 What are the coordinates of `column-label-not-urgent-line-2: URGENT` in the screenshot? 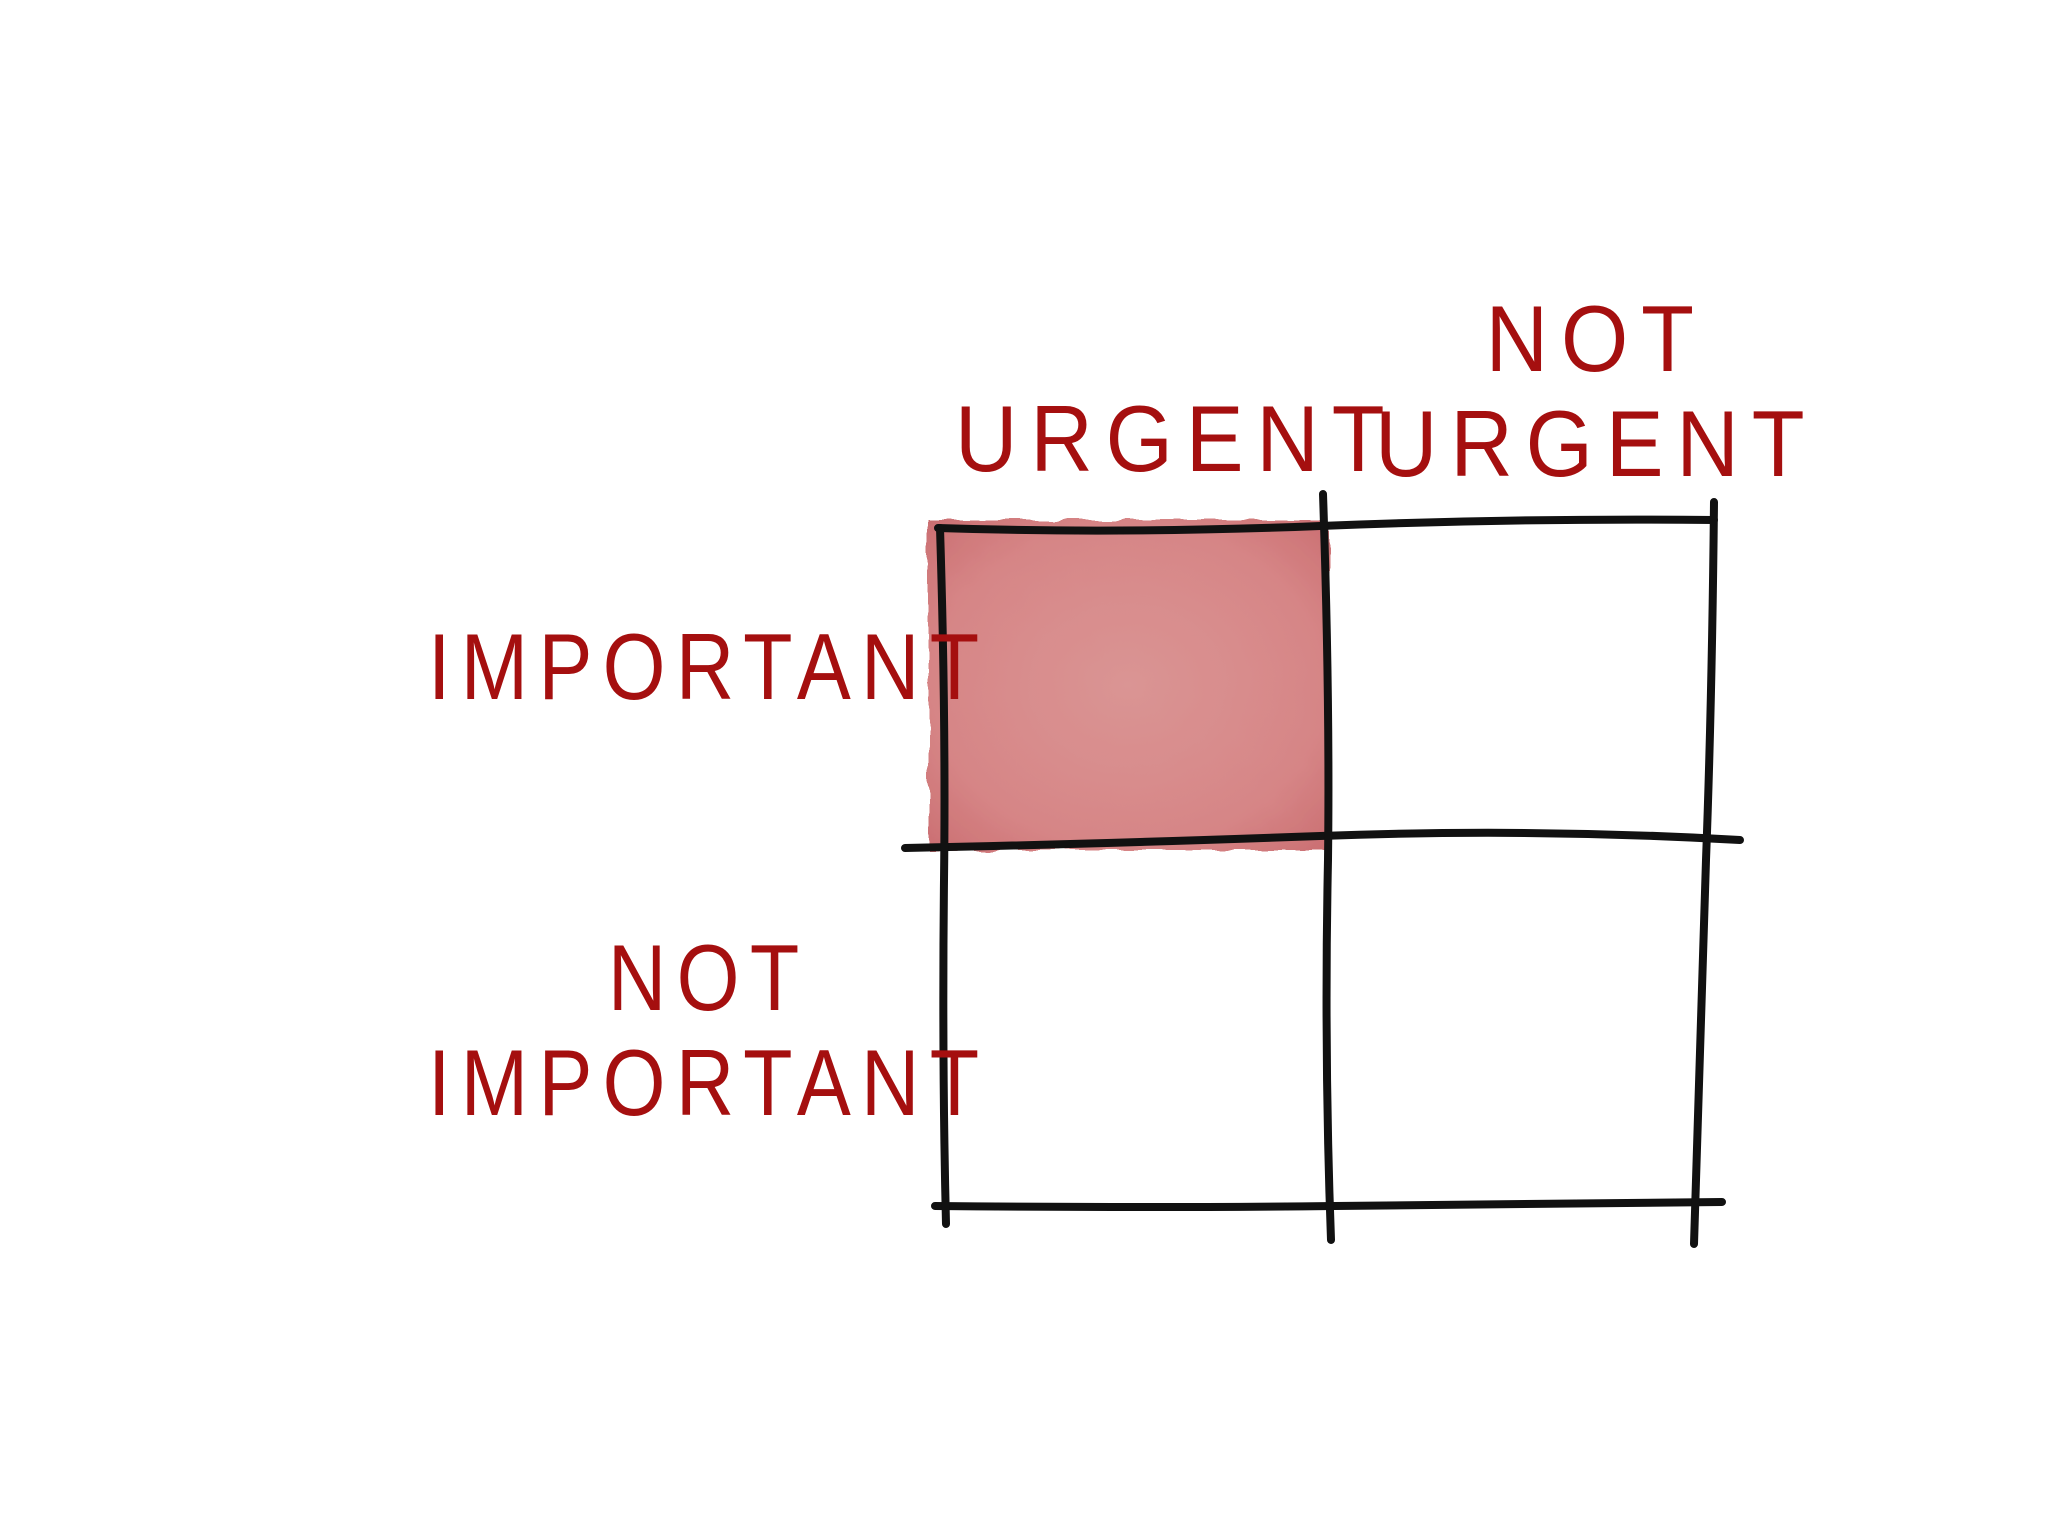 It's located at (1596, 444).